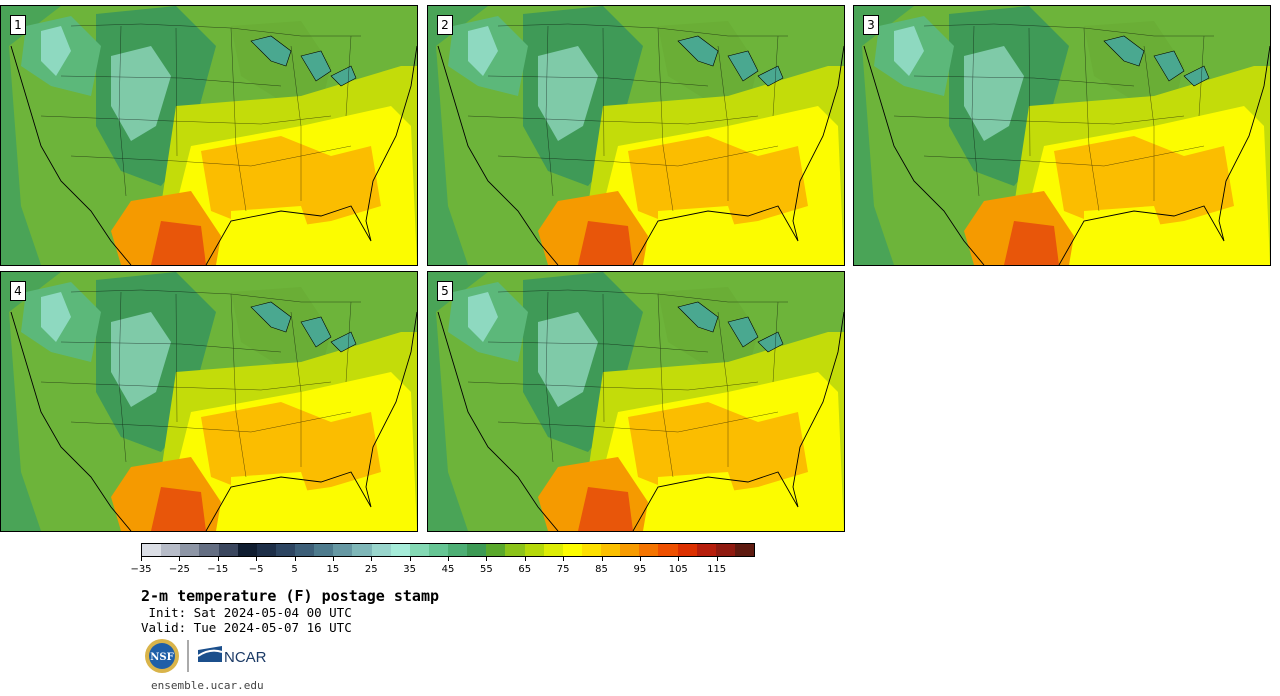 The width and height of the screenshot is (1280, 696). Describe the element at coordinates (371, 569) in the screenshot. I see `colorbar-tick-label: 25` at that location.